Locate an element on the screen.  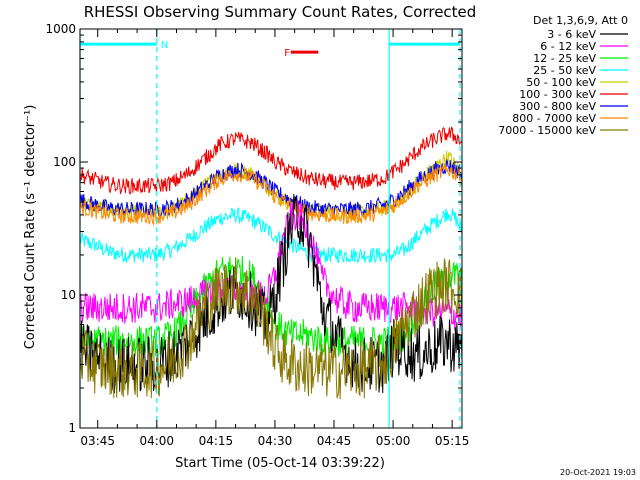
legend-label-5: 100 - 300 keV is located at coordinates (557, 94).